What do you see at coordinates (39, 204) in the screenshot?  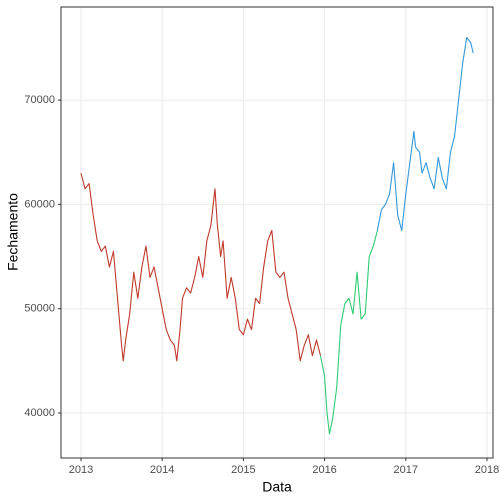 I see `y-tick-label: 60000` at bounding box center [39, 204].